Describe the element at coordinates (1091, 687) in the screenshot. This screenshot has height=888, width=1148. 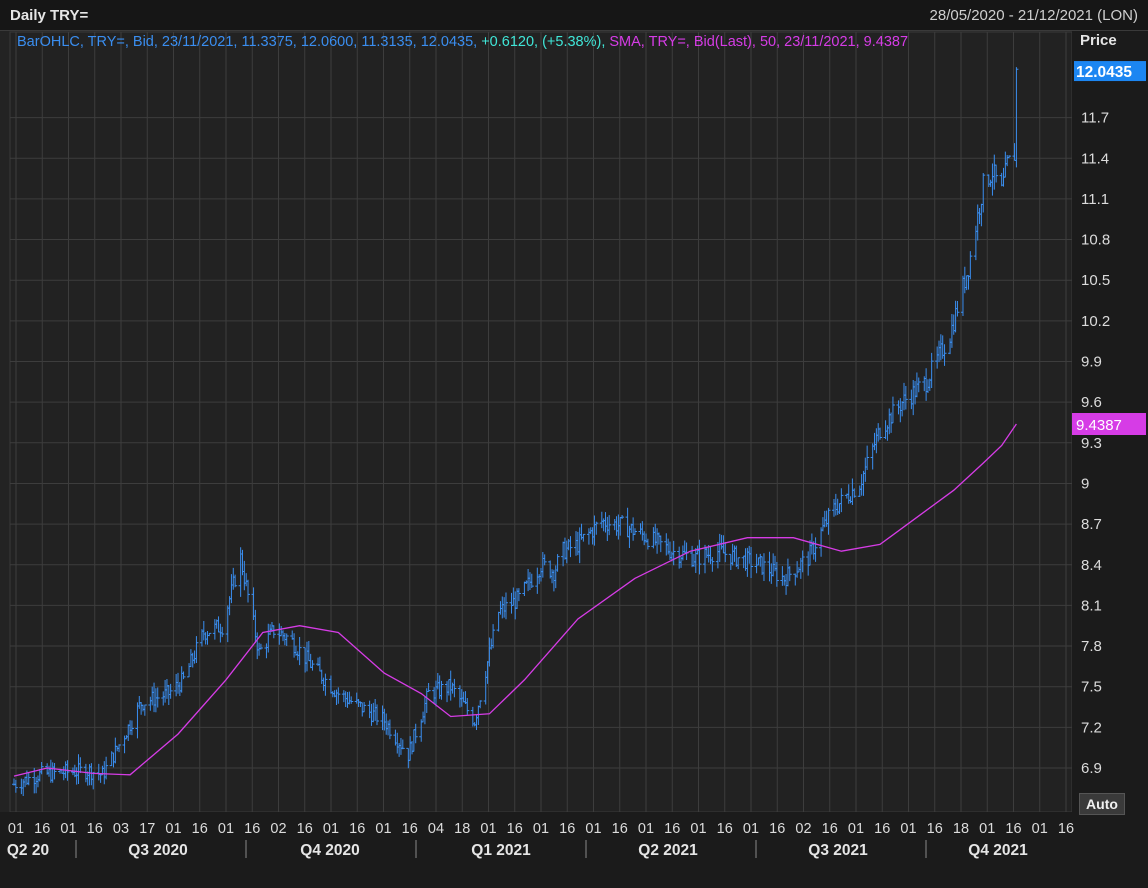
I see `y-tick-label: 7.5` at that location.